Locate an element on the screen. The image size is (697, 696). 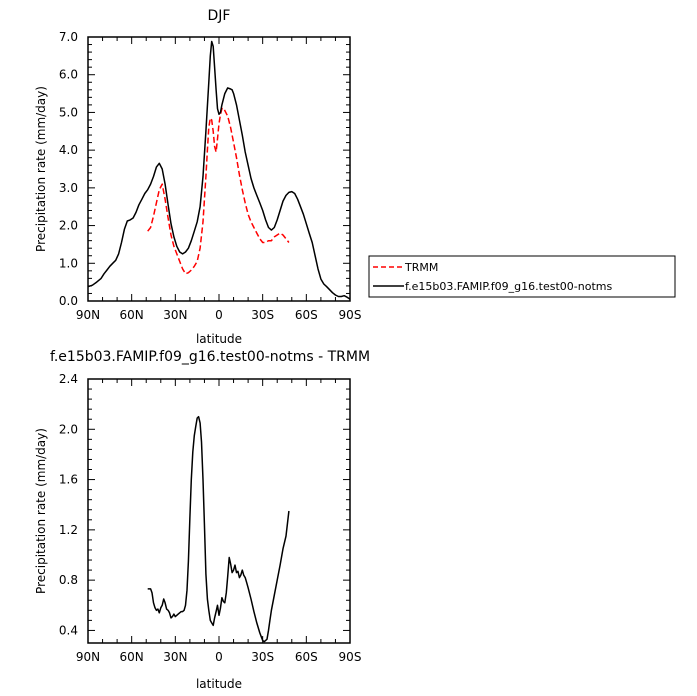
bottom-plot-frame is located at coordinates (219, 511).